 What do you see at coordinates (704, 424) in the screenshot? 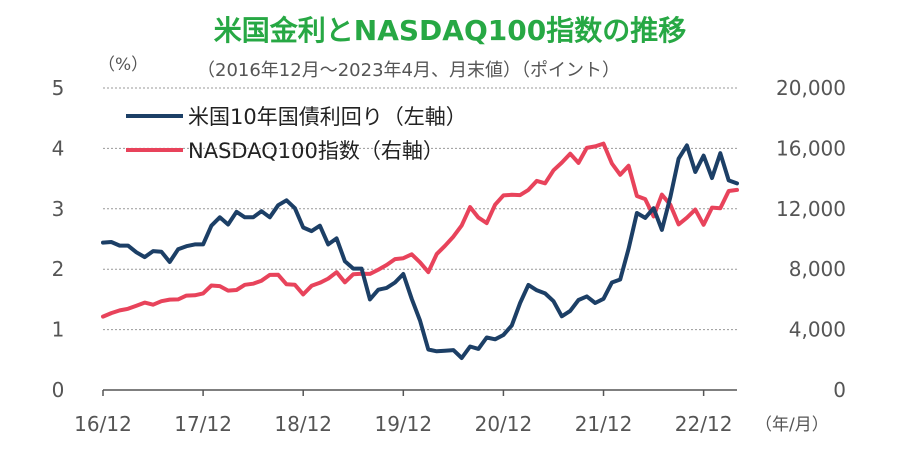
I see `x-tick-label: 22/12` at bounding box center [704, 424].